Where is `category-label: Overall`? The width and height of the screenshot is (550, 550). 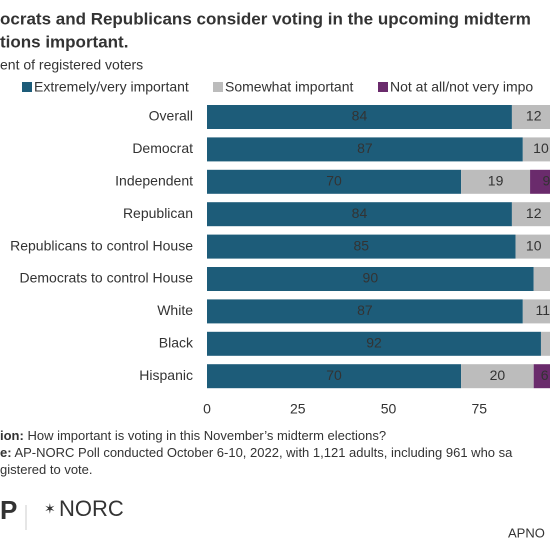 category-label: Overall is located at coordinates (171, 116).